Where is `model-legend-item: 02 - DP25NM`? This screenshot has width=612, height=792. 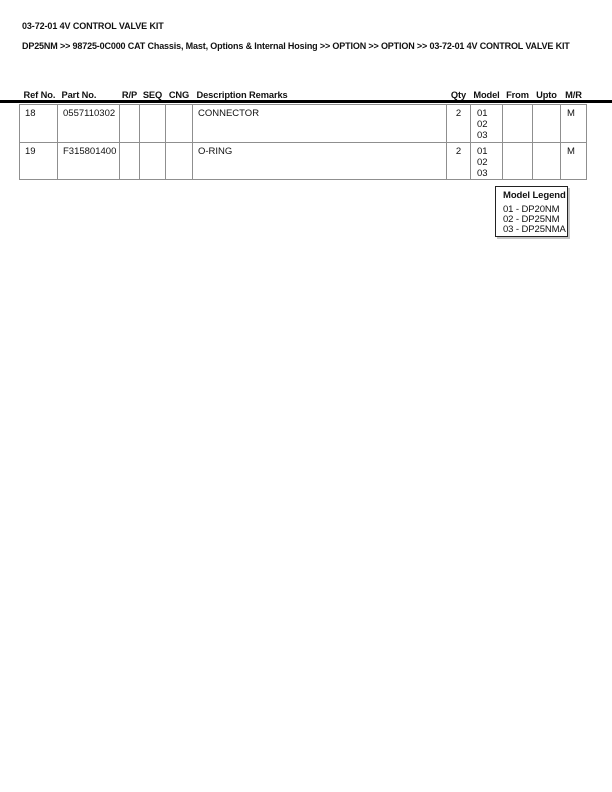 model-legend-item: 02 - DP25NM is located at coordinates (531, 219).